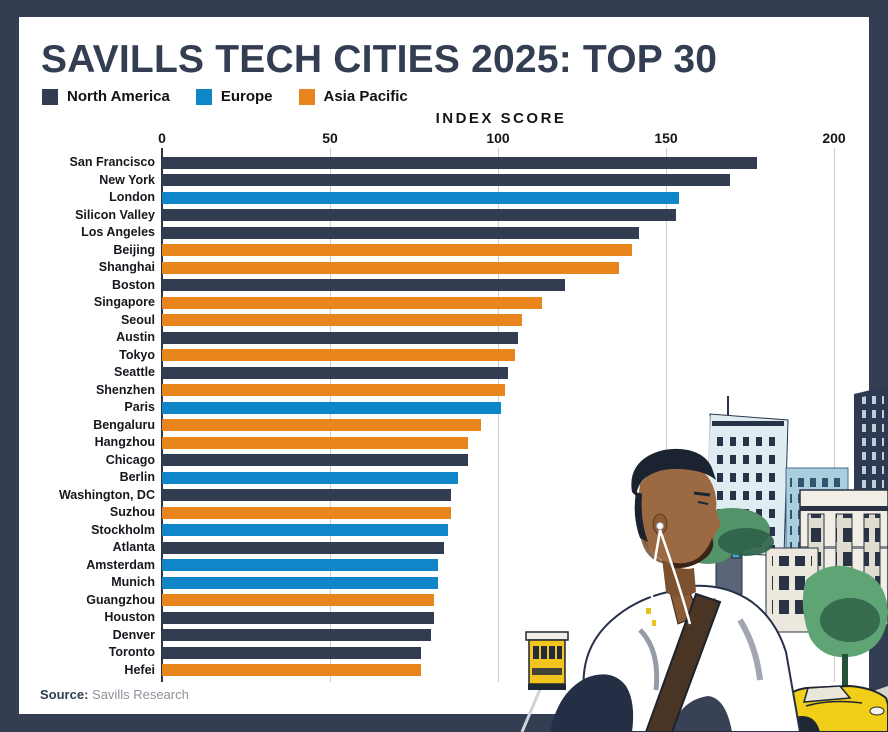  Describe the element at coordinates (123, 529) in the screenshot. I see `city-label: Stockholm` at that location.